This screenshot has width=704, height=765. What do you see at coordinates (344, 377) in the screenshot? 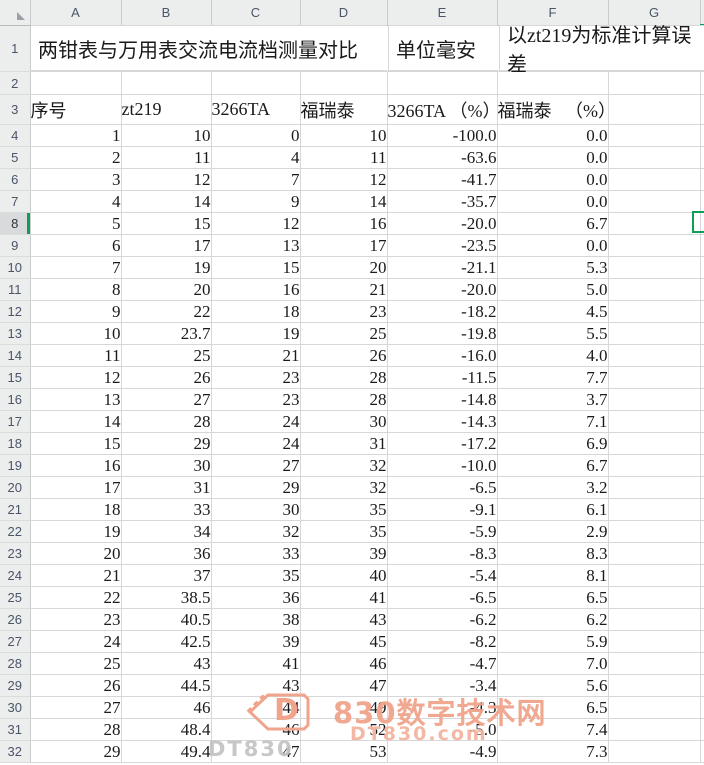
I see `cell-d15: 28` at bounding box center [344, 377].